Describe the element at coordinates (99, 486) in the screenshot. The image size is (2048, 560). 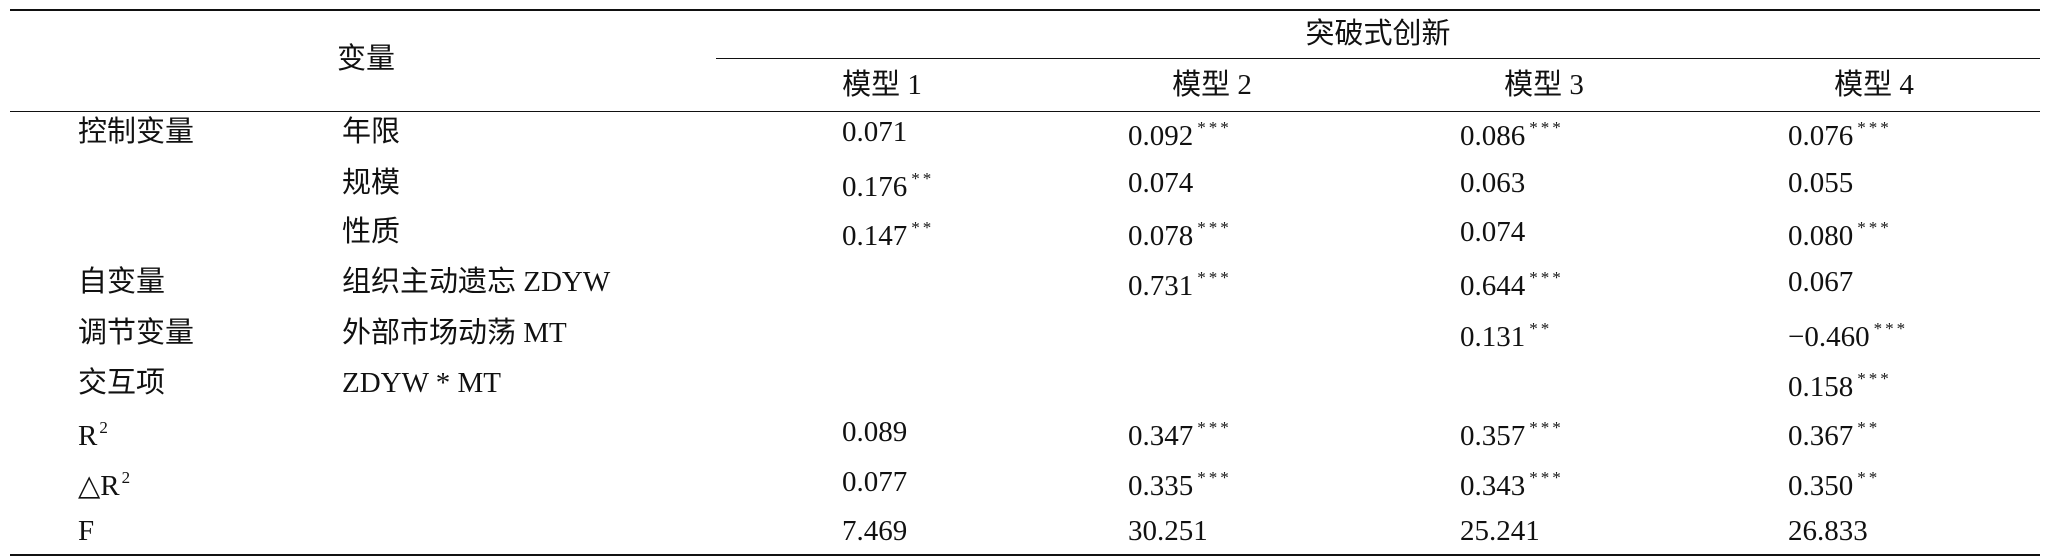
I see `label-text: △R` at that location.